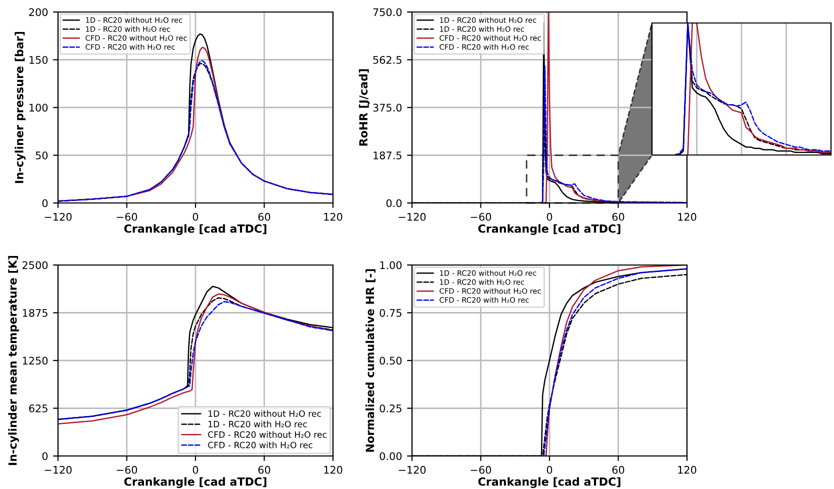 The image size is (834, 489). Describe the element at coordinates (35, 265) in the screenshot. I see `y-tick-label: 2500` at that location.